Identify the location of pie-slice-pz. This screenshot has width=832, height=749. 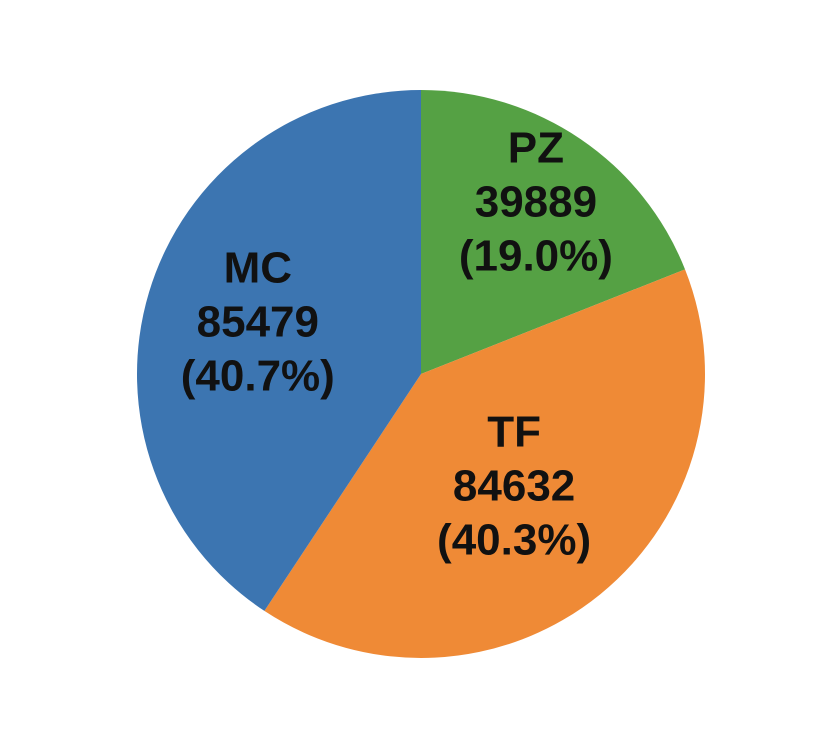
(553, 232).